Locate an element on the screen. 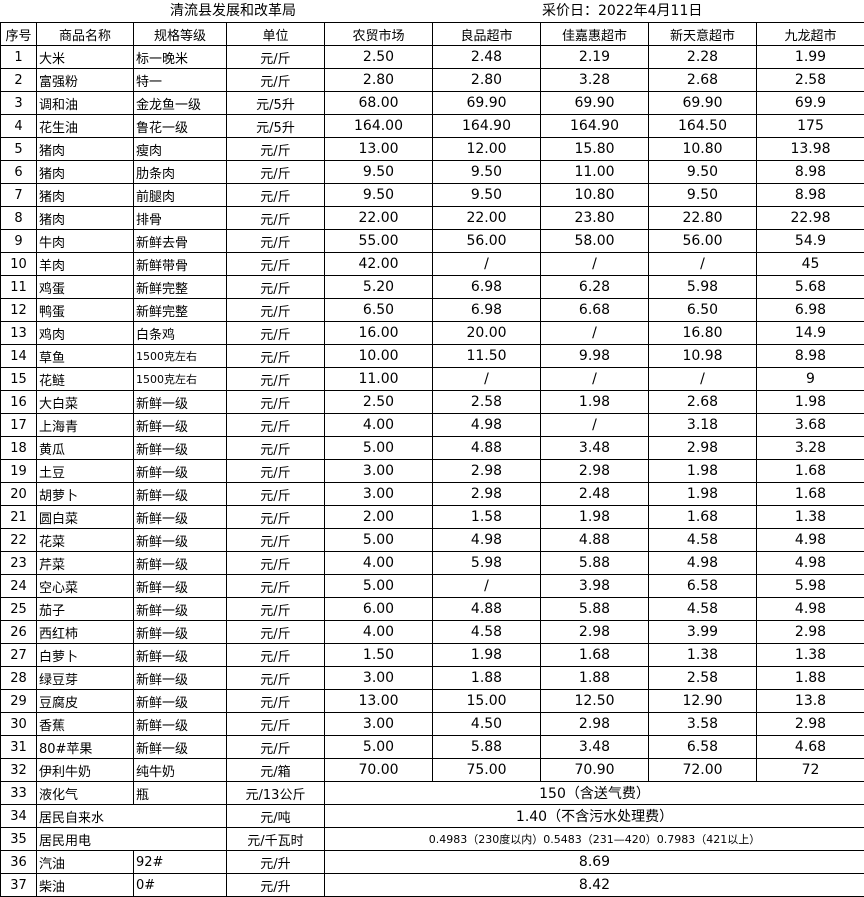  table-cell: 1.50 is located at coordinates (378, 655).